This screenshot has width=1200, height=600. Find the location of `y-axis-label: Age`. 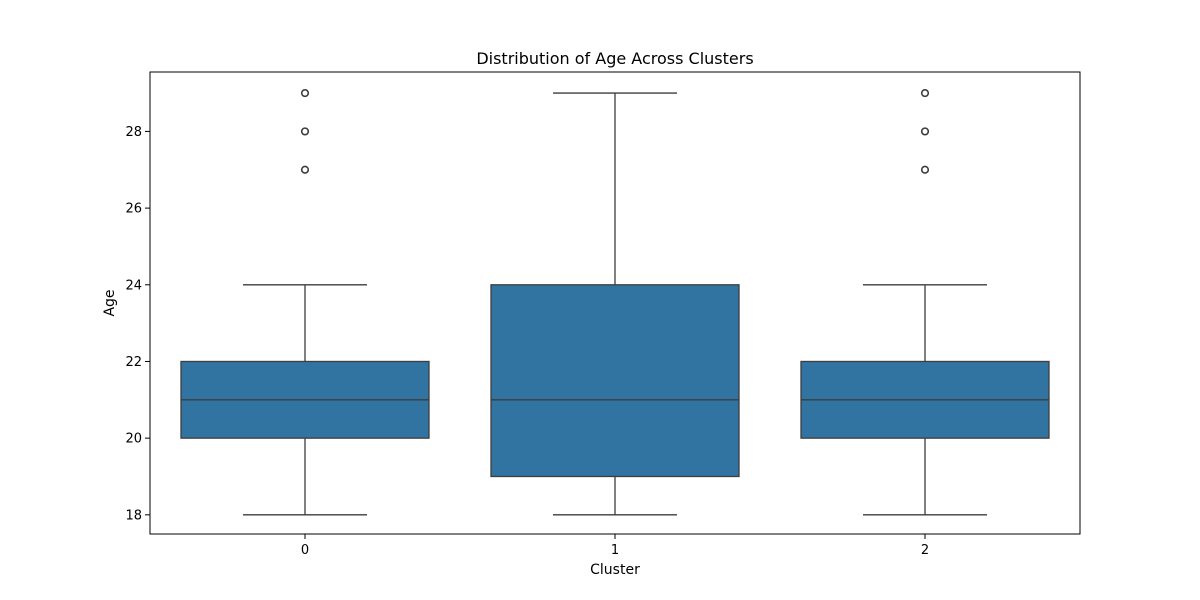

y-axis-label: Age is located at coordinates (110, 302).